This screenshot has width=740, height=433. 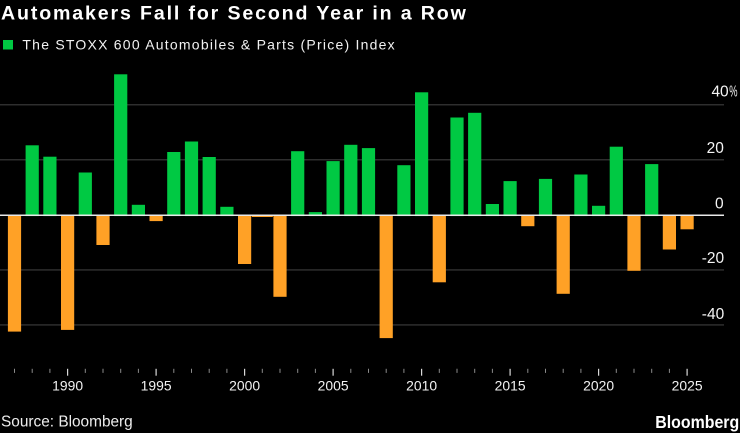 I want to click on svg-text: Source: Bloomberg, so click(x=67, y=422).